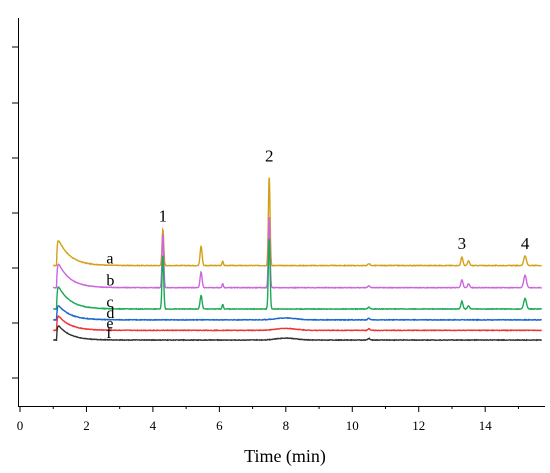 This screenshot has width=550, height=473. I want to click on series-c-line, so click(297, 274).